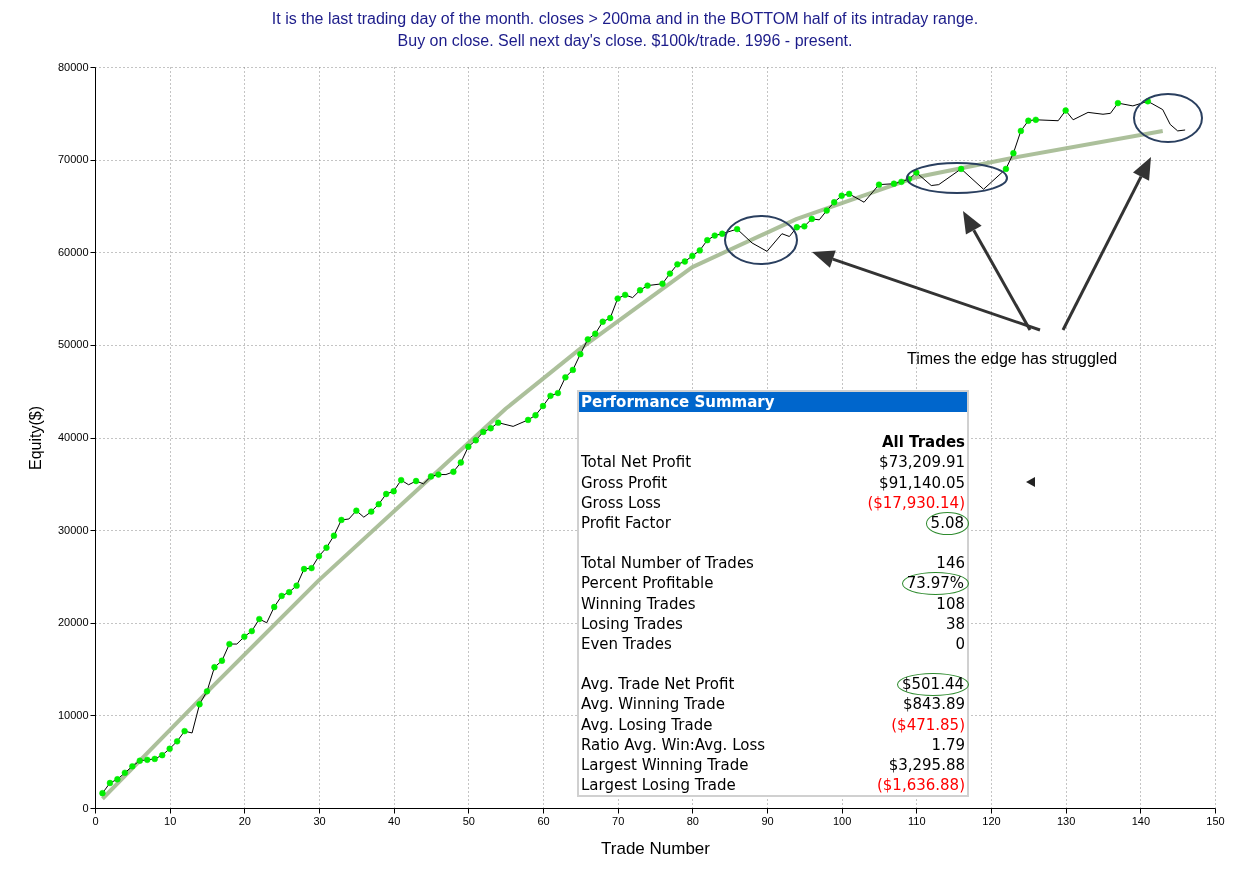 This screenshot has height=880, width=1250. Describe the element at coordinates (244, 820) in the screenshot. I see `x-tick-label: 20` at that location.